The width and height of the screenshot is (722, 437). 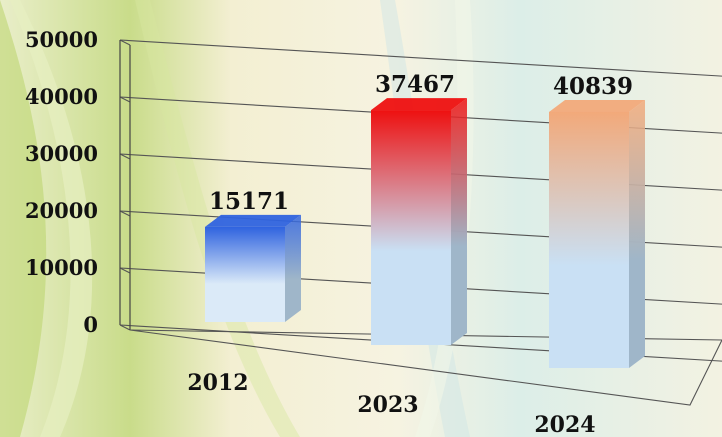 What do you see at coordinates (411, 227) in the screenshot?
I see `bar-2023-front` at bounding box center [411, 227].